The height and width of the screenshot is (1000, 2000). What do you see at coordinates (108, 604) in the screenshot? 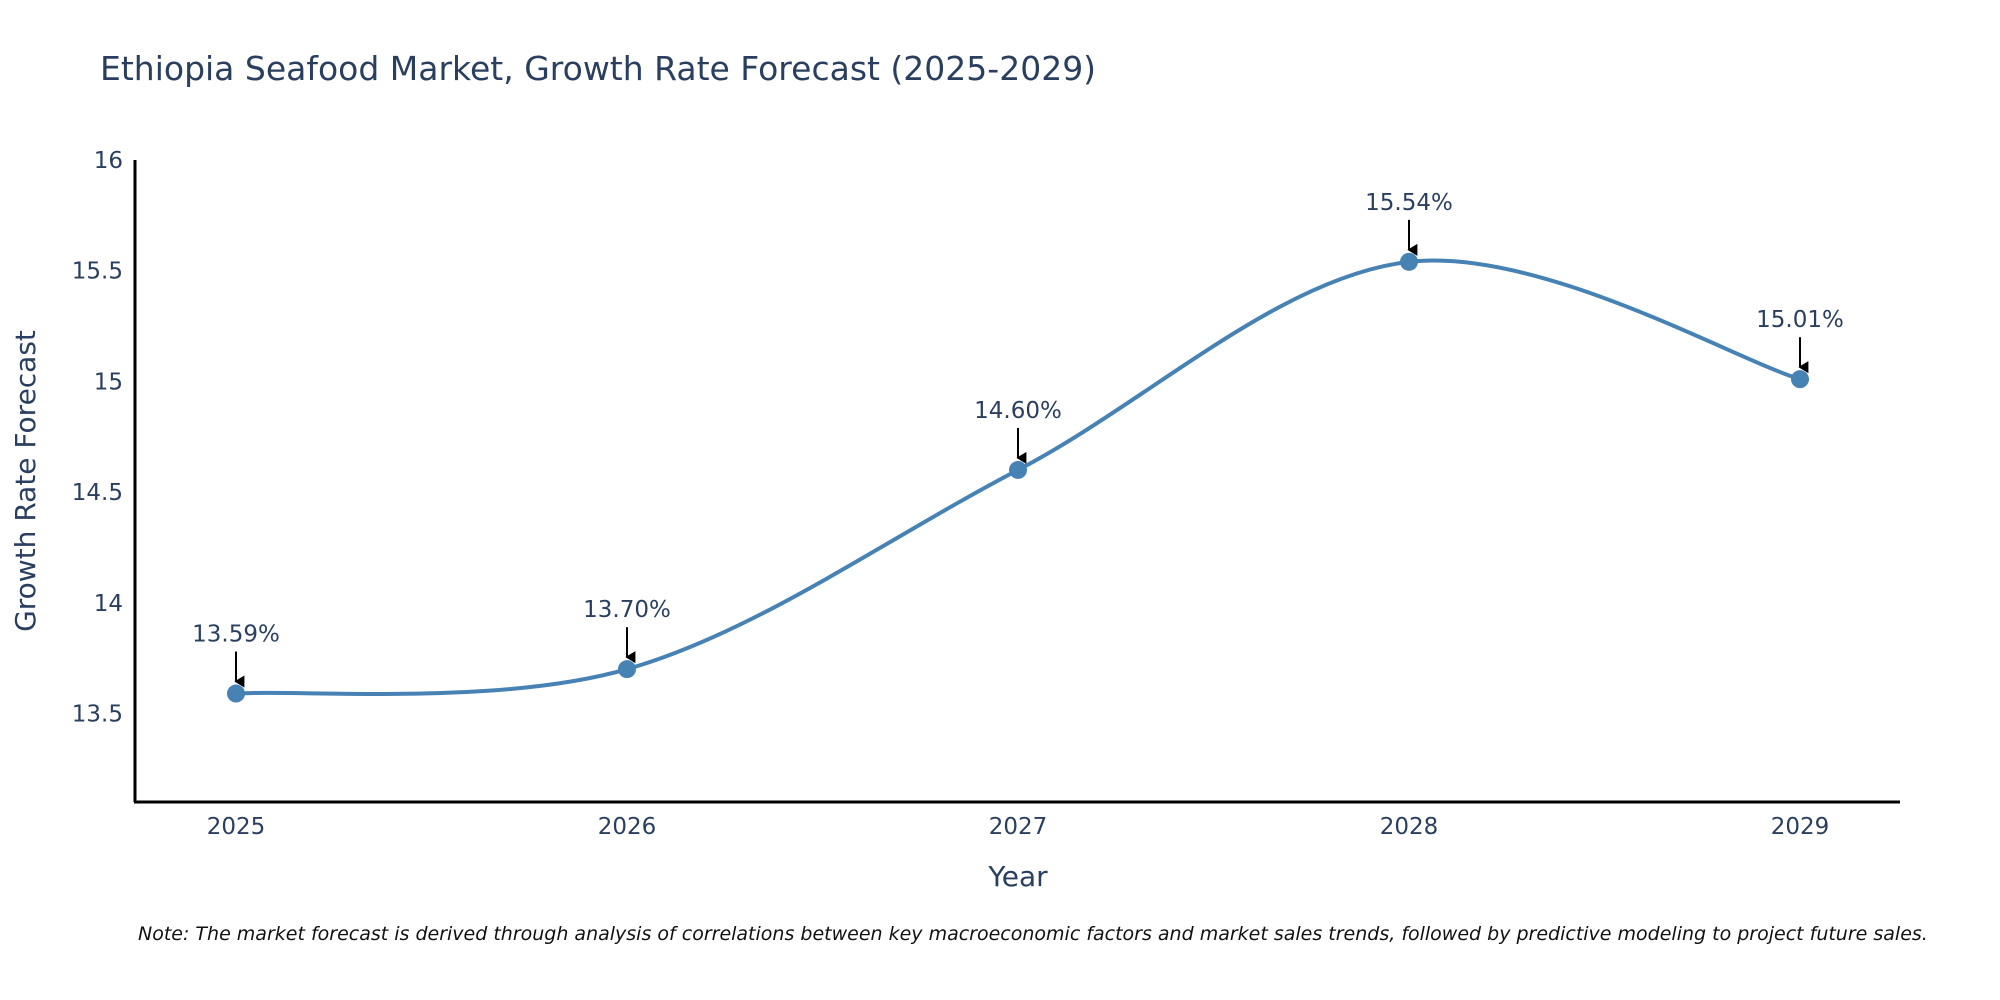
I see `y-tick-label: 14` at bounding box center [108, 604].